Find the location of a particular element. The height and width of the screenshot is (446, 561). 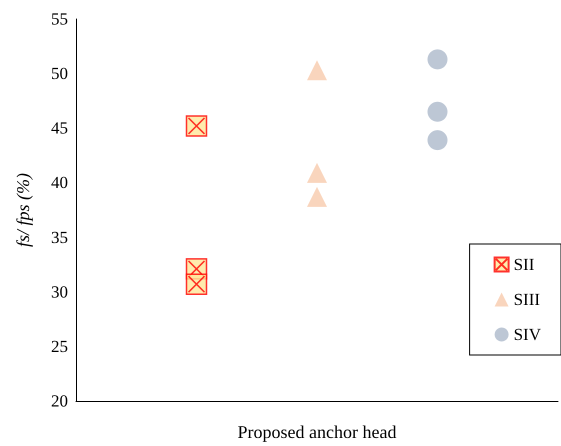

y-tick-label: 20 is located at coordinates (59, 401).